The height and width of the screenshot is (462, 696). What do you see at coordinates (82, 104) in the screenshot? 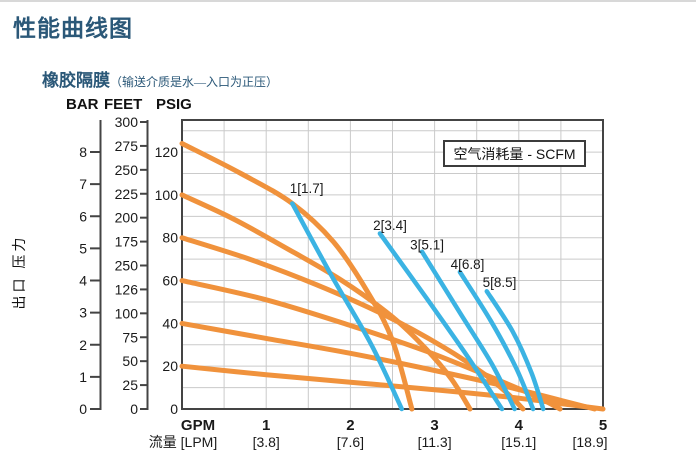
I see `bar-axis-header: BAR` at bounding box center [82, 104].